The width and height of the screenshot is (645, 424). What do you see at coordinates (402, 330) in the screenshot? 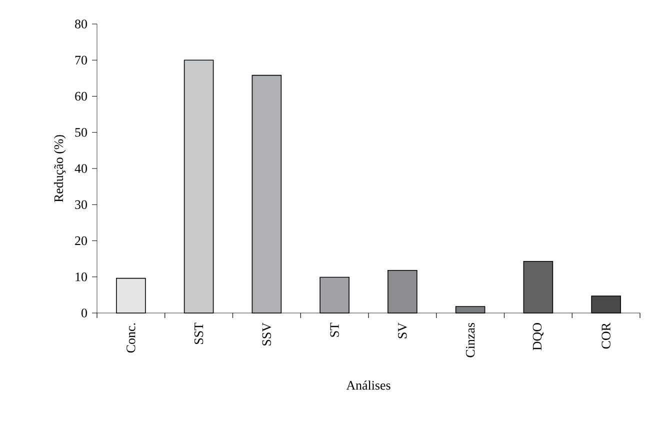
I see `x-tick-label: SV` at bounding box center [402, 330].